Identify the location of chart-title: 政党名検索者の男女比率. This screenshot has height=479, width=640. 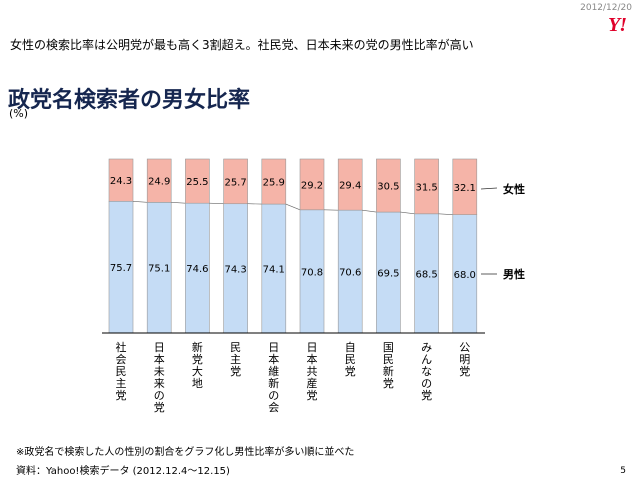
(129, 100).